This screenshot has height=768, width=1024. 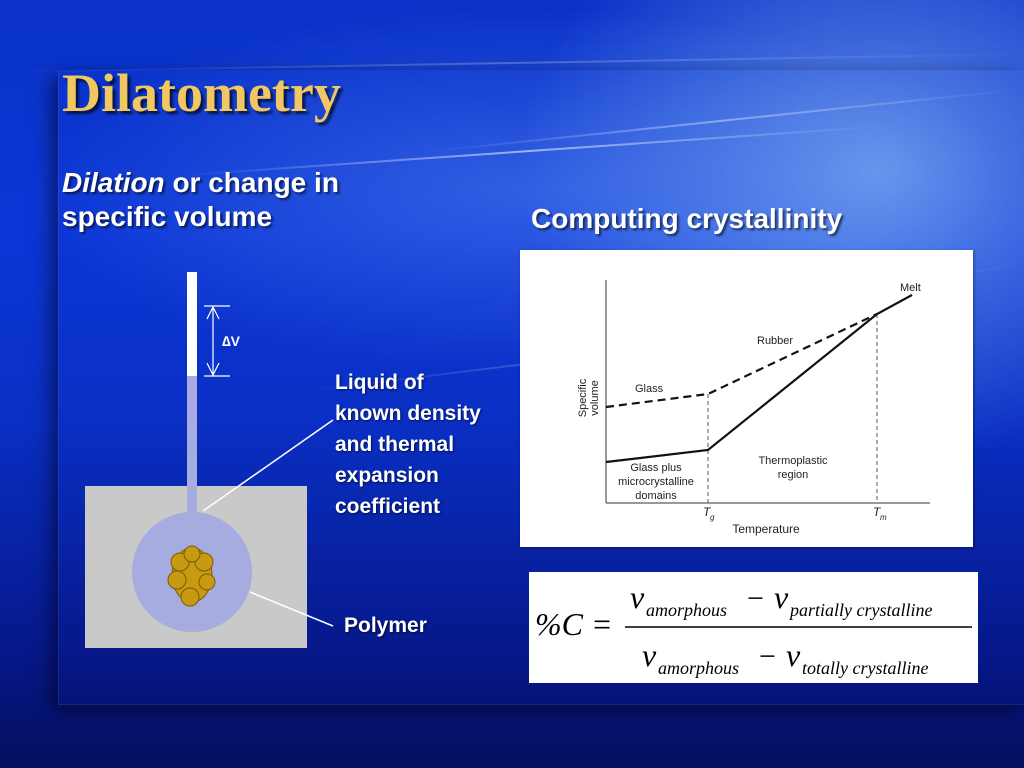 I want to click on polymer-sample, so click(x=191, y=576).